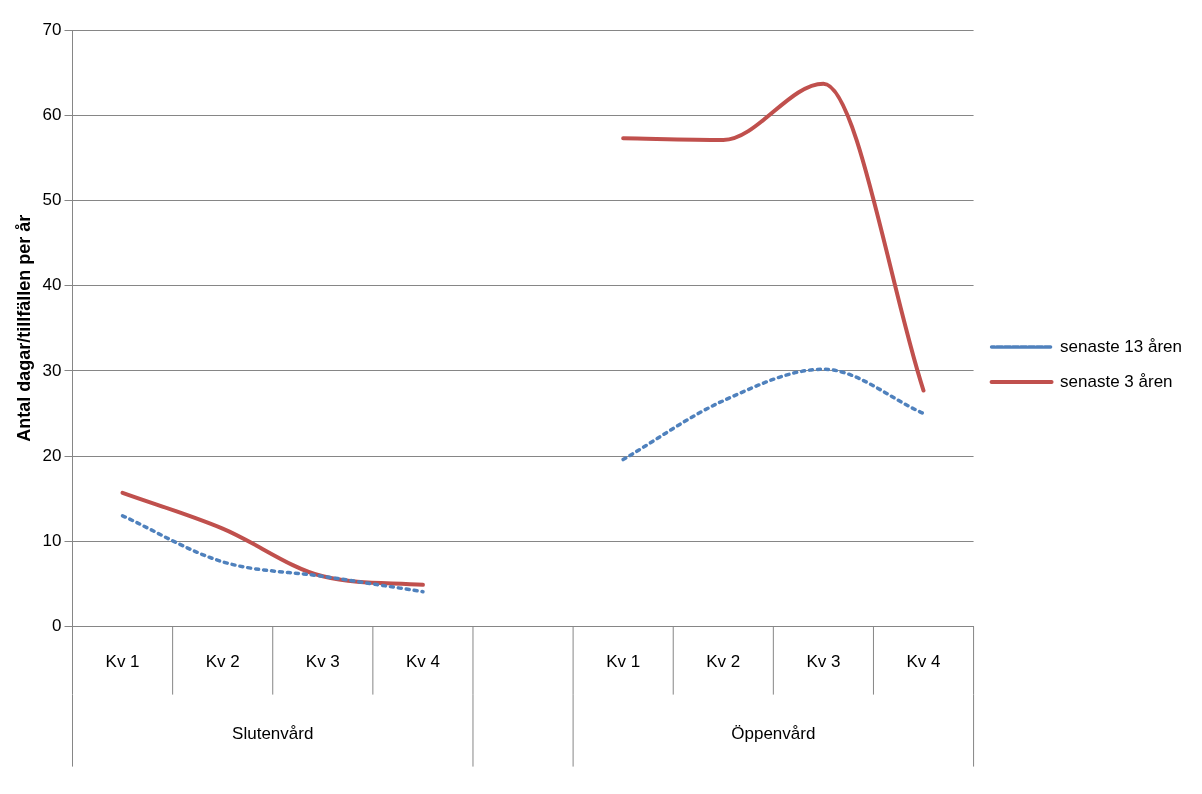 Image resolution: width=1202 pixels, height=794 pixels. I want to click on legend-label: senaste 13 åren, so click(1121, 346).